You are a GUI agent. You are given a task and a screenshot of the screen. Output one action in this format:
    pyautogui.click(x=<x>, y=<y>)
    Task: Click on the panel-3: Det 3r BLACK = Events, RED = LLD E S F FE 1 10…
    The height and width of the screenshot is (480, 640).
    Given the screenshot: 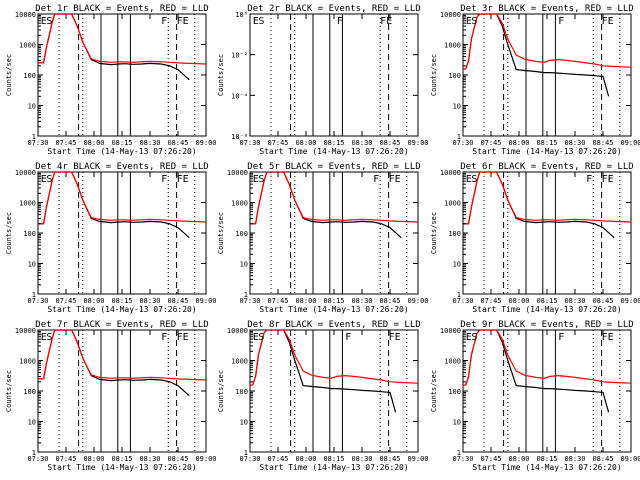 What is the action you would take?
    pyautogui.click(x=535, y=80)
    